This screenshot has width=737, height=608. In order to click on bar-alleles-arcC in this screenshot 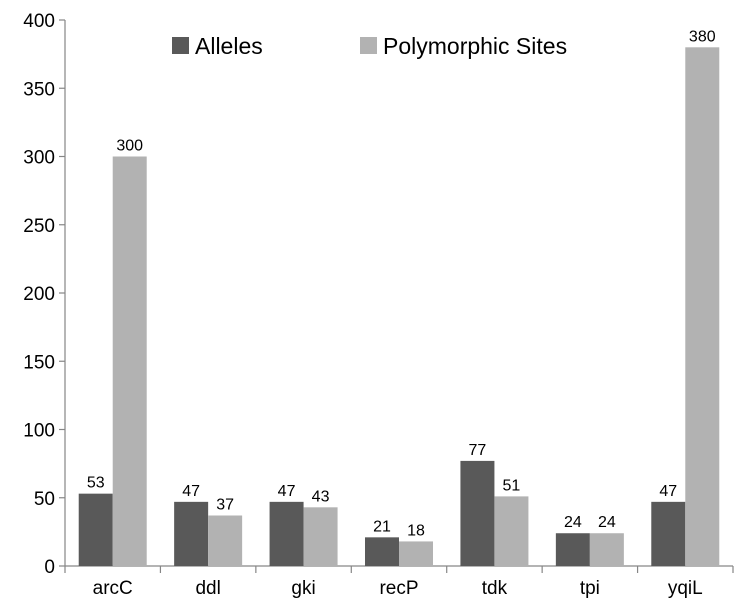, I will do `click(95, 529)`.